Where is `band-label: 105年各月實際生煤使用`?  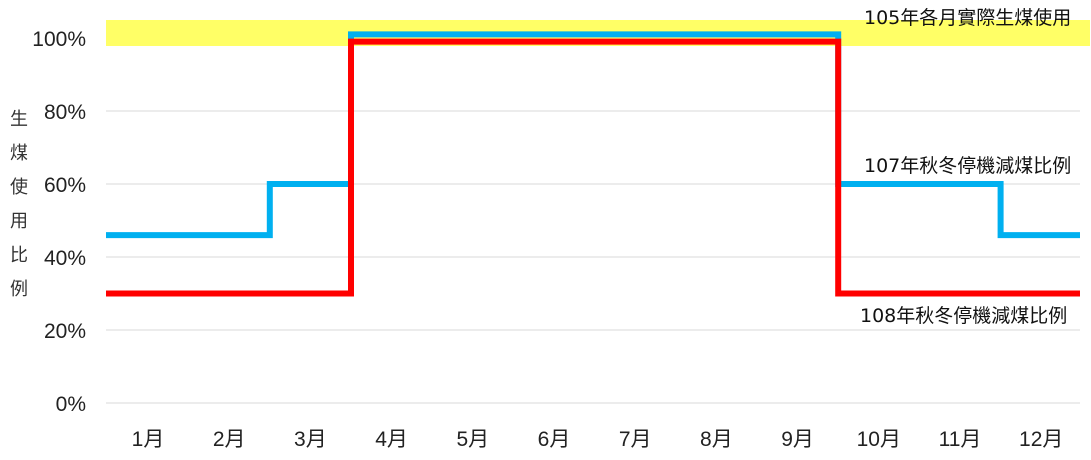
band-label: 105年各月實際生煤使用 is located at coordinates (967, 18).